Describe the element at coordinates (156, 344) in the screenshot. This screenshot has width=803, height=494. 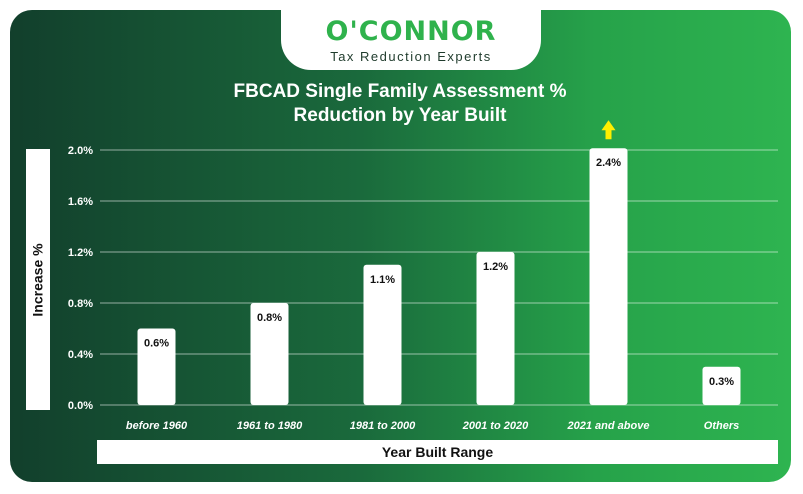
I see `data-label: 0.6%` at that location.